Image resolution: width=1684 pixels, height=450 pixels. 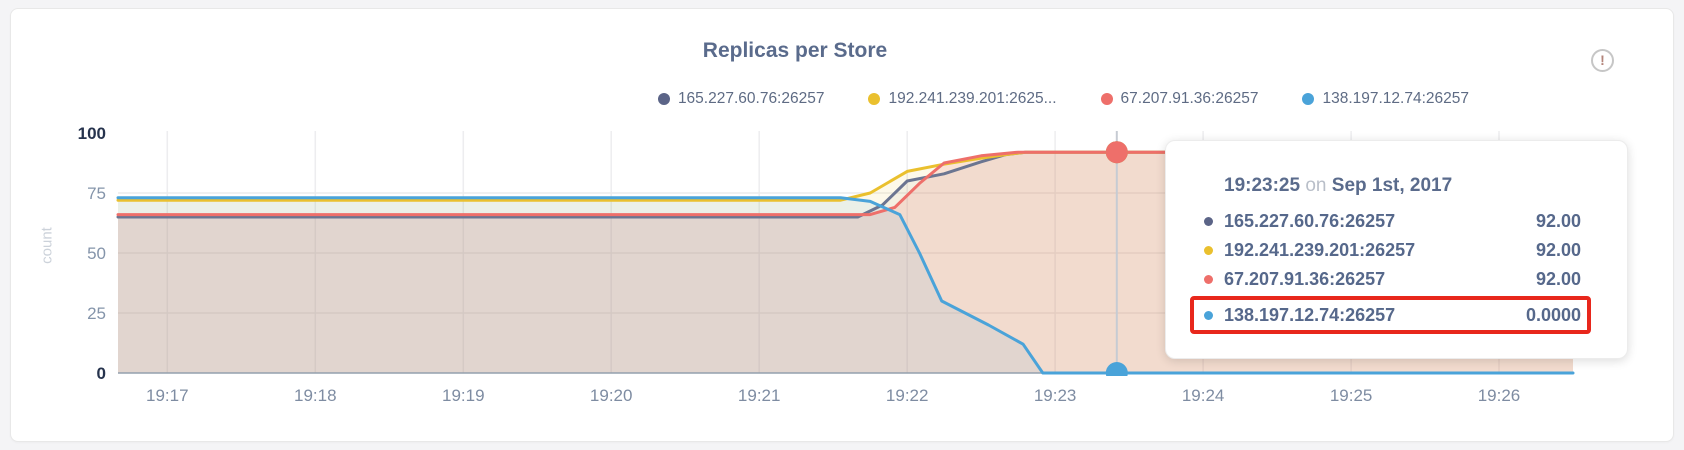 What do you see at coordinates (167, 395) in the screenshot?
I see `x-tick-label: 19:17` at bounding box center [167, 395].